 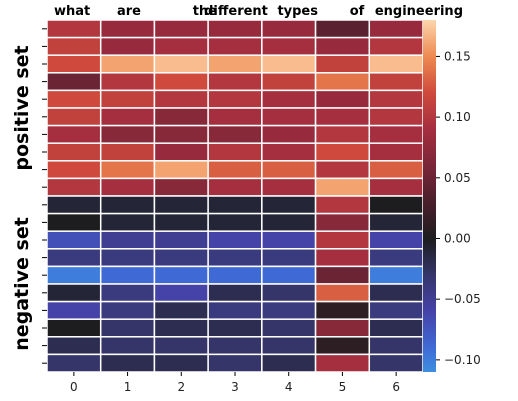 I want to click on x-tick-label: 6, so click(x=396, y=387).